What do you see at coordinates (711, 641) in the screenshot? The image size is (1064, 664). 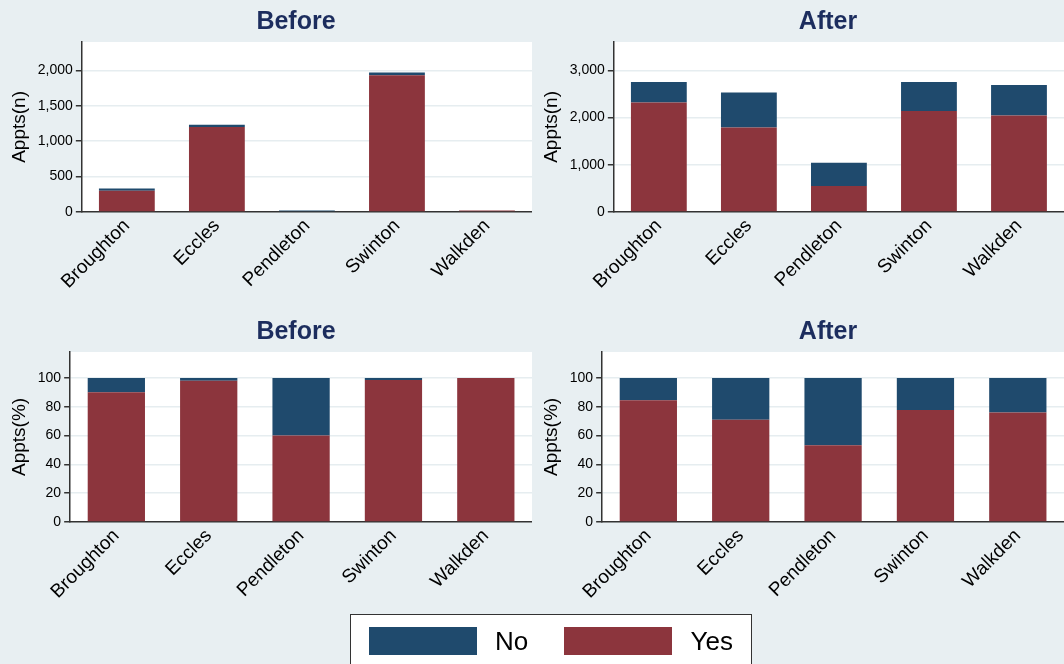 I see `legend-label: Yes` at bounding box center [711, 641].